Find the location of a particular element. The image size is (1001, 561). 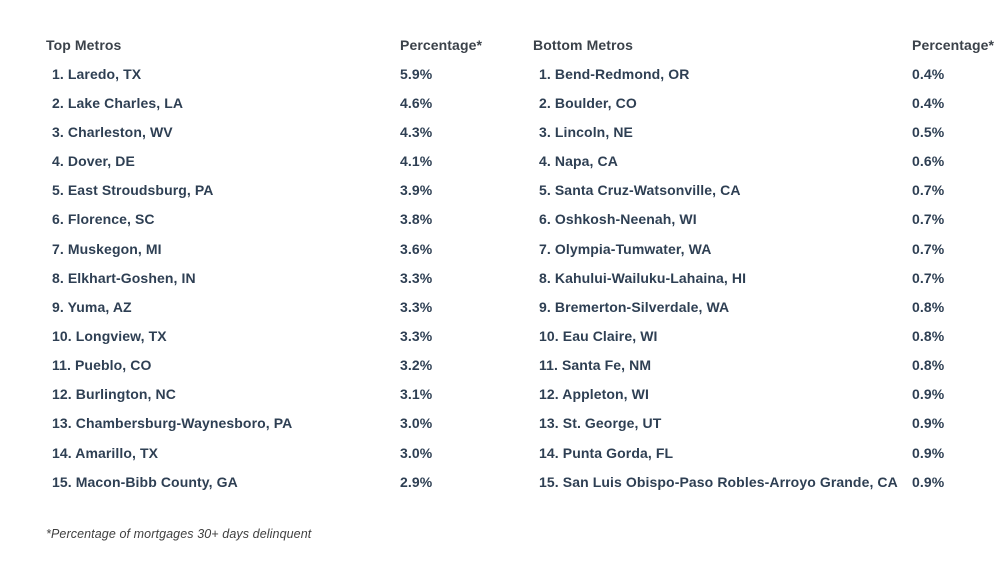

metro-label: 6. Florence, SC is located at coordinates (103, 219).